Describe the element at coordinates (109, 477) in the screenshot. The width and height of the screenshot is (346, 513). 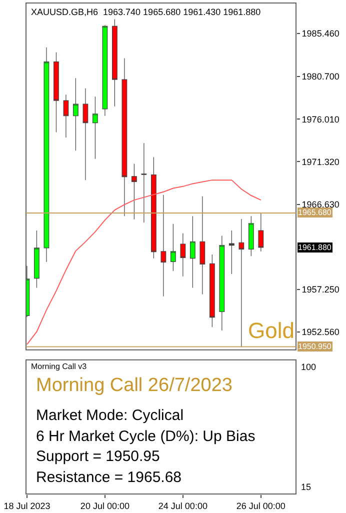
I see `text: Resistance = 1965.68` at that location.